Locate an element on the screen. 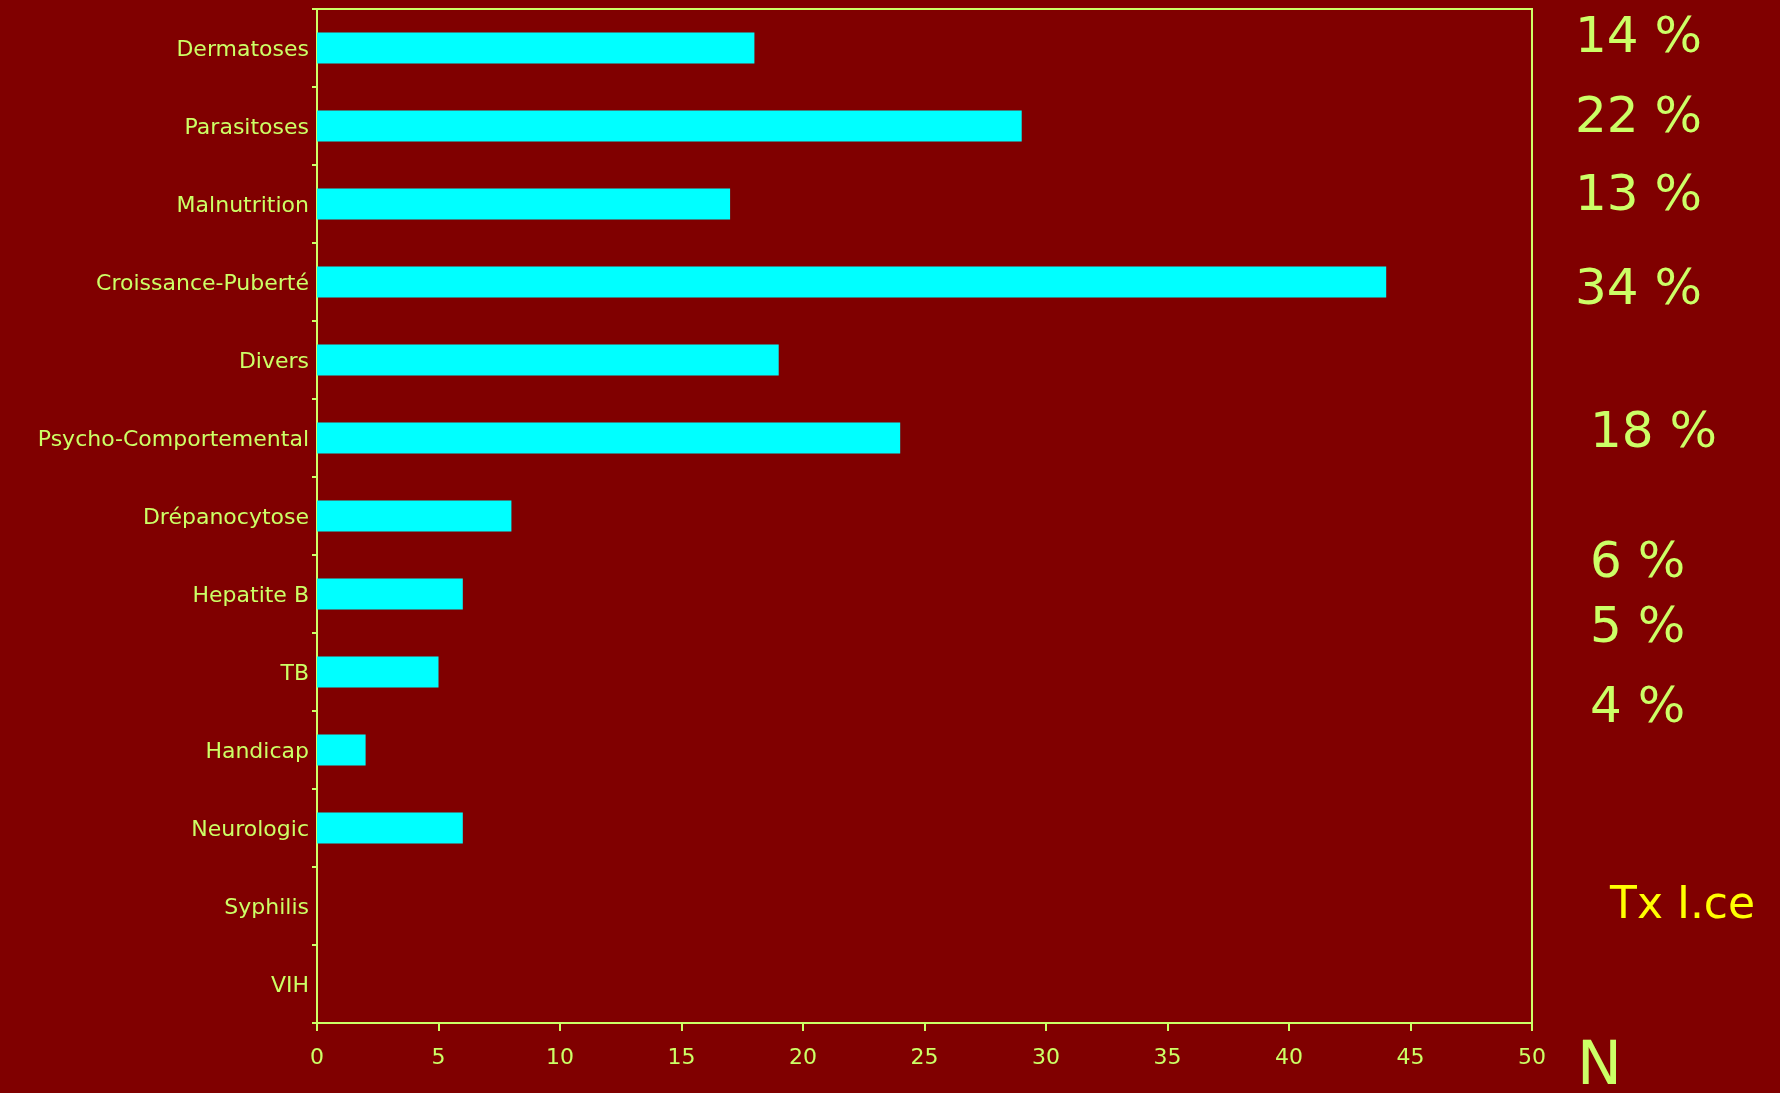 Image resolution: width=1780 pixels, height=1093 pixels. x-tick-label: 0 is located at coordinates (317, 1056).